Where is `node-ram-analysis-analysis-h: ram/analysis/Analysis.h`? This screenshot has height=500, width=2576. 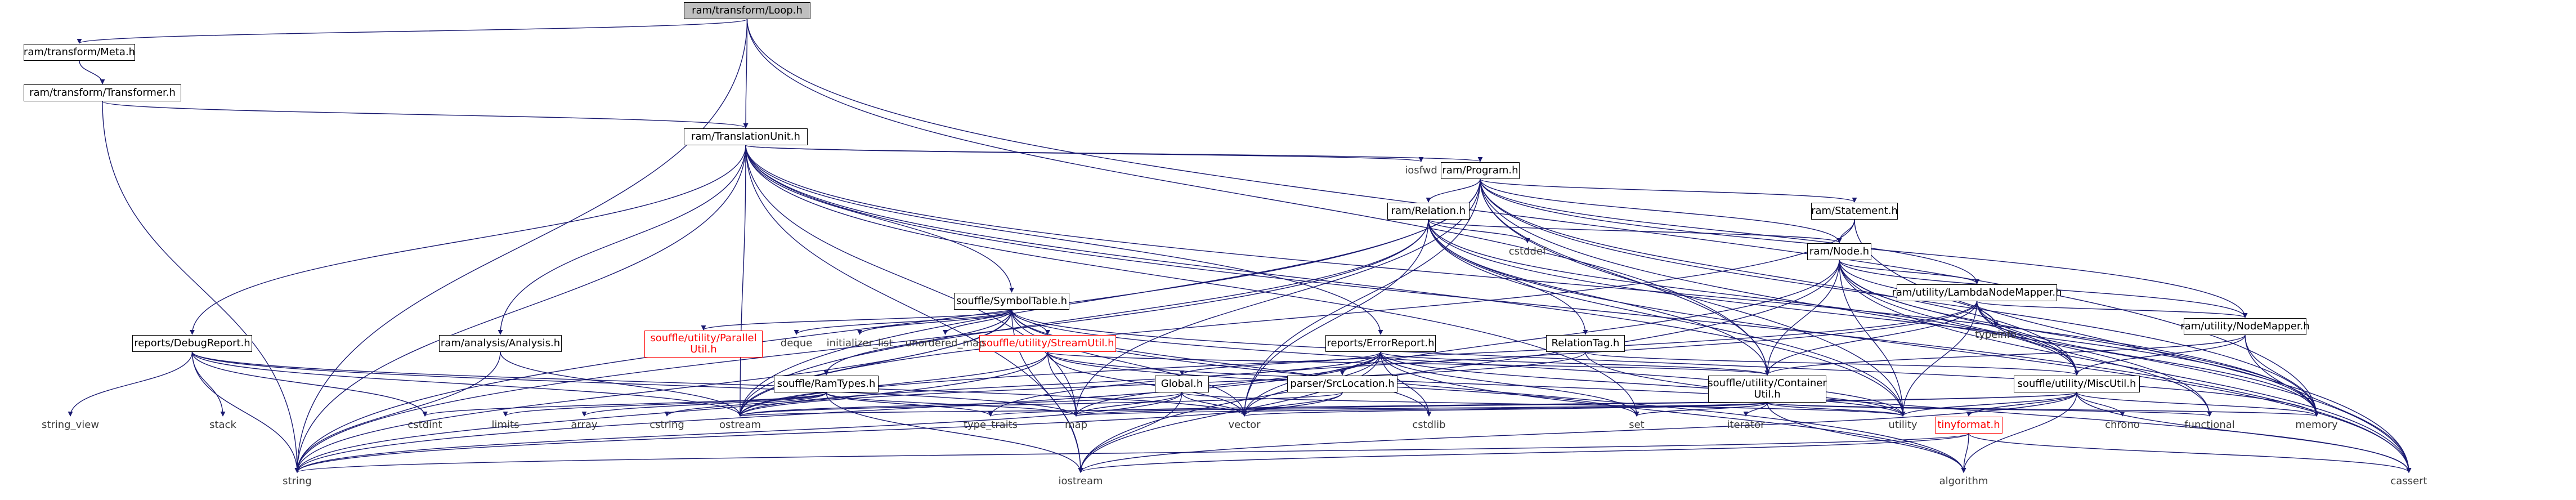 node-ram-analysis-analysis-h: ram/analysis/Analysis.h is located at coordinates (500, 344).